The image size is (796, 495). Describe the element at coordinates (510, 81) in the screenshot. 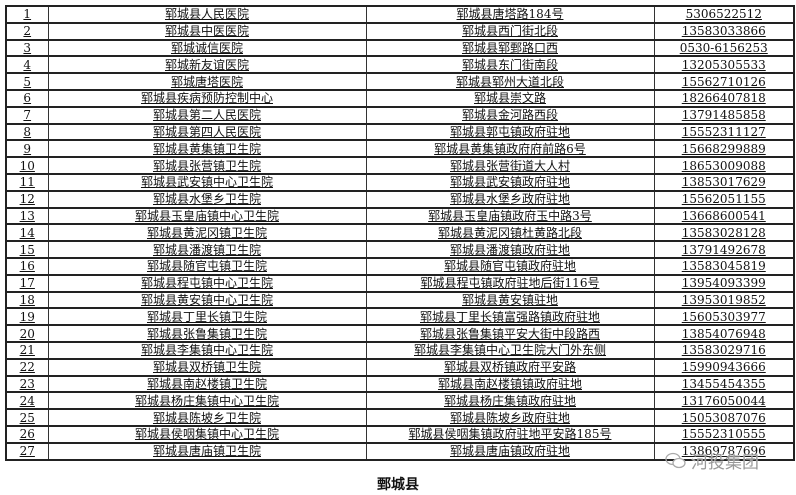

I see `address-cell: 郓城县郓州大道北段` at that location.